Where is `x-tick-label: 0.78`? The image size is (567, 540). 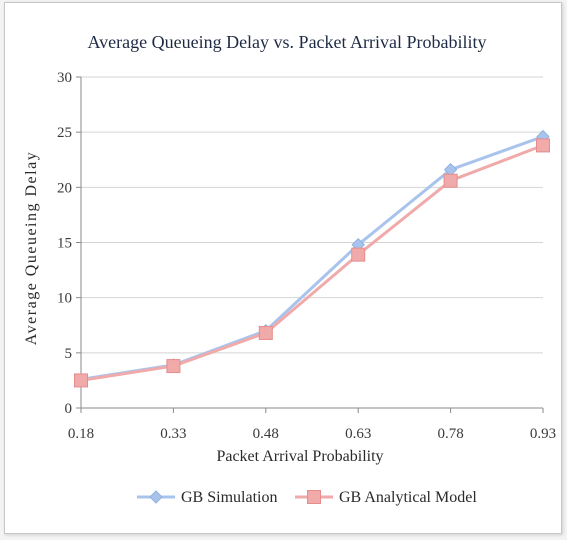 x-tick-label: 0.78 is located at coordinates (450, 434).